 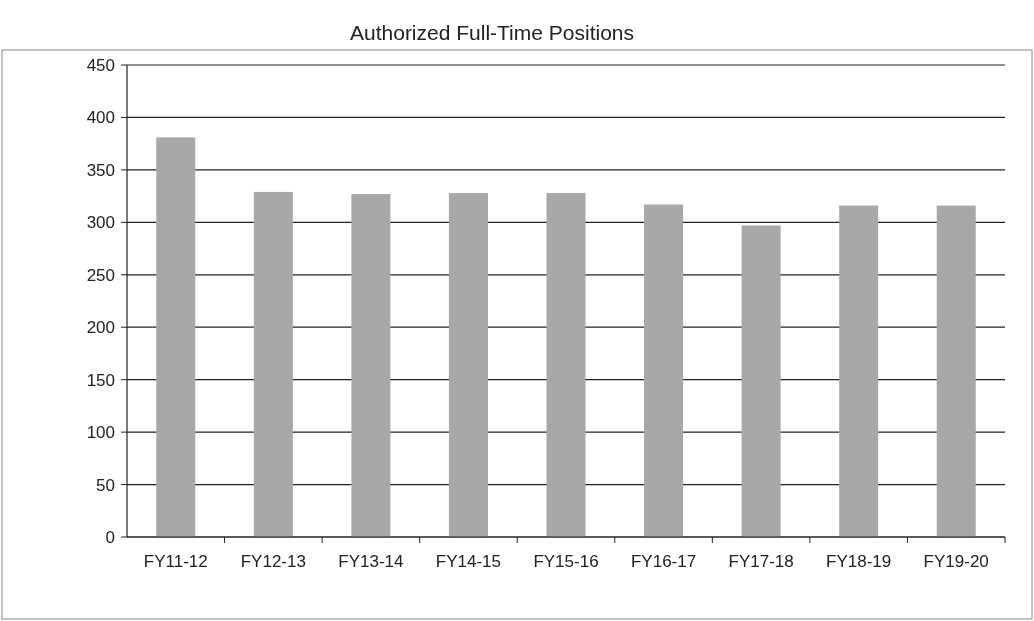 What do you see at coordinates (100, 223) in the screenshot?
I see `y-tick-label: 300` at bounding box center [100, 223].